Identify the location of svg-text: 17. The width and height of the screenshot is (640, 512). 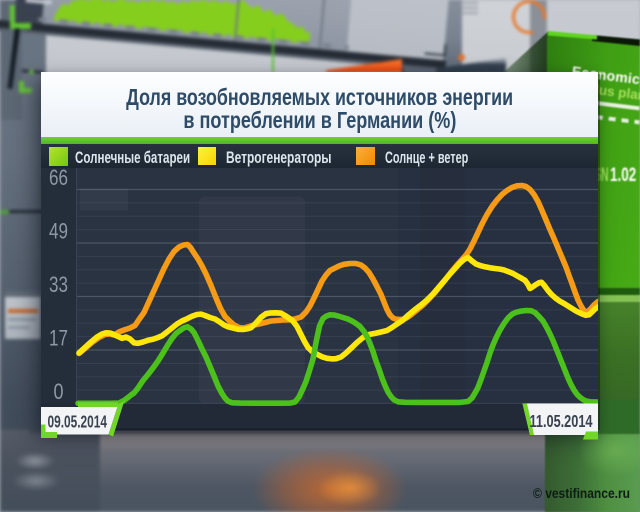
(58, 337).